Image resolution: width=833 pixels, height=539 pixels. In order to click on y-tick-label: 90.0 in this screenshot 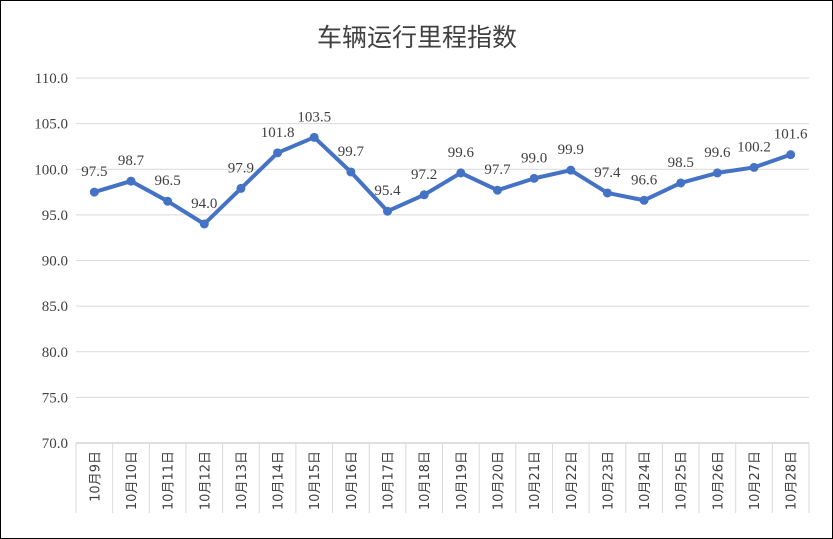, I will do `click(55, 262)`.